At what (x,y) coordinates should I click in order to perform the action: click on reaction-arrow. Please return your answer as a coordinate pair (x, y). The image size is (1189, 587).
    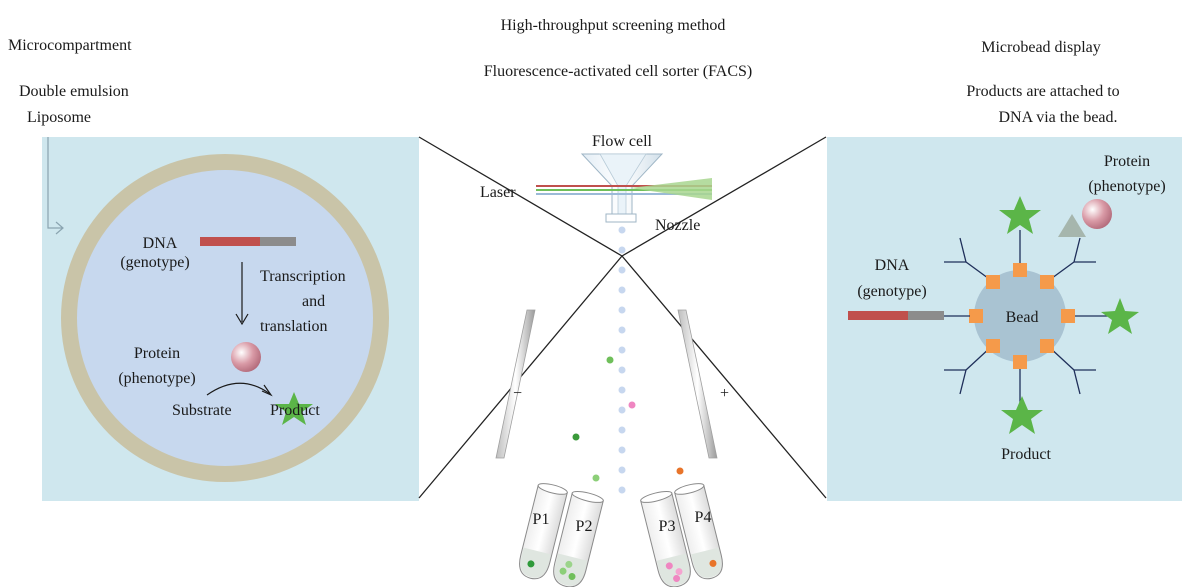
    Looking at the image, I should click on (238, 389).